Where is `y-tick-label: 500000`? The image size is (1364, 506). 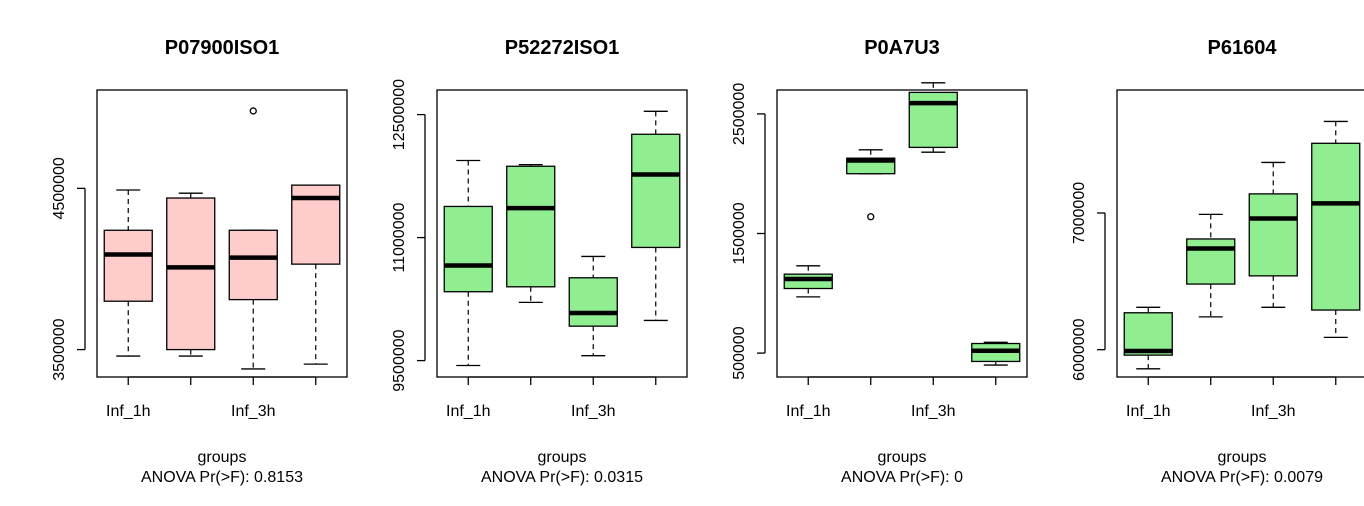 y-tick-label: 500000 is located at coordinates (739, 352).